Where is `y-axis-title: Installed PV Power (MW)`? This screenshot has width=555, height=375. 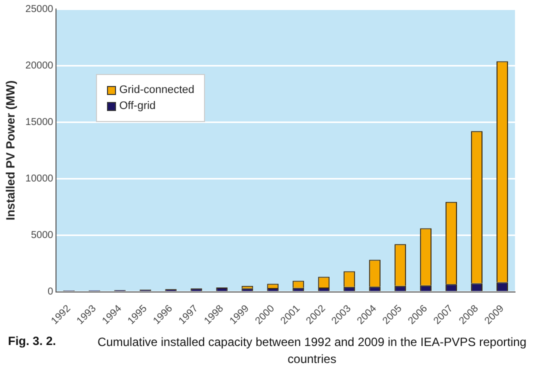 y-axis-title: Installed PV Power (MW) is located at coordinates (11, 150).